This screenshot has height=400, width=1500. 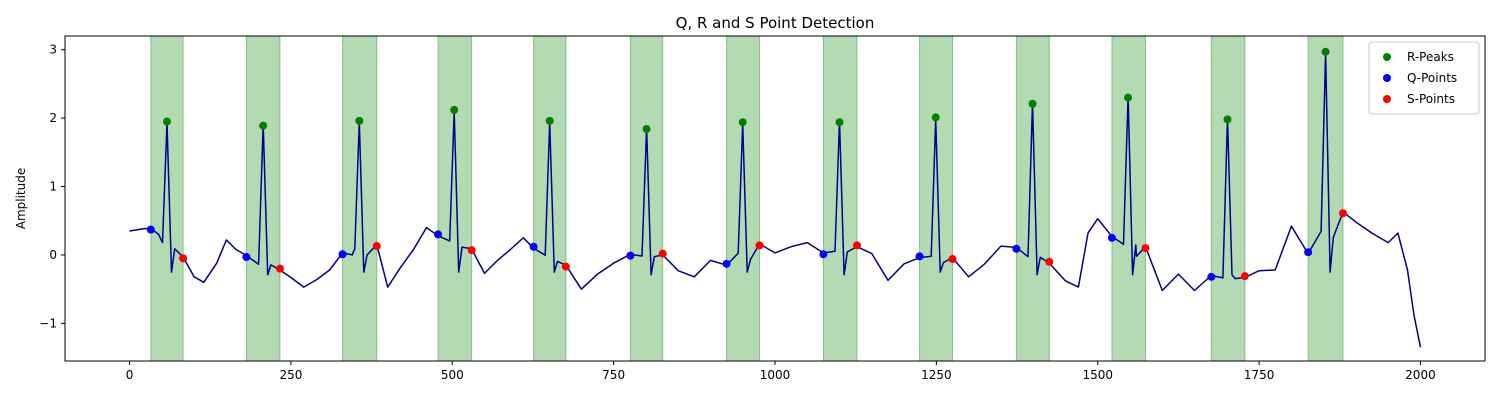 I want to click on x-tick-label-4: 1000, so click(x=775, y=375).